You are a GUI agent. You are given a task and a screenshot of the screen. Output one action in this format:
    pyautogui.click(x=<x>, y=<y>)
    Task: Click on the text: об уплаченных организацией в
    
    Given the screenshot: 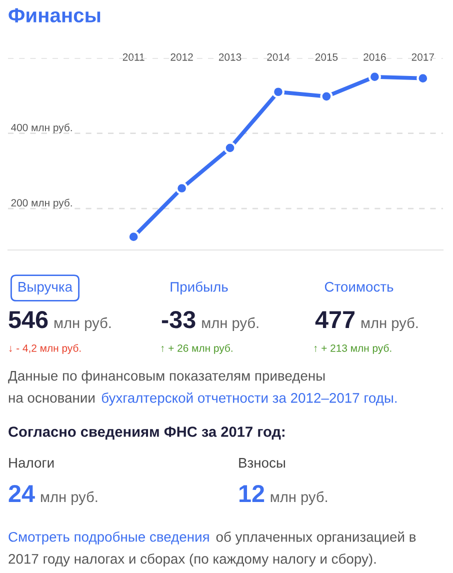 What is the action you would take?
    pyautogui.click(x=316, y=538)
    